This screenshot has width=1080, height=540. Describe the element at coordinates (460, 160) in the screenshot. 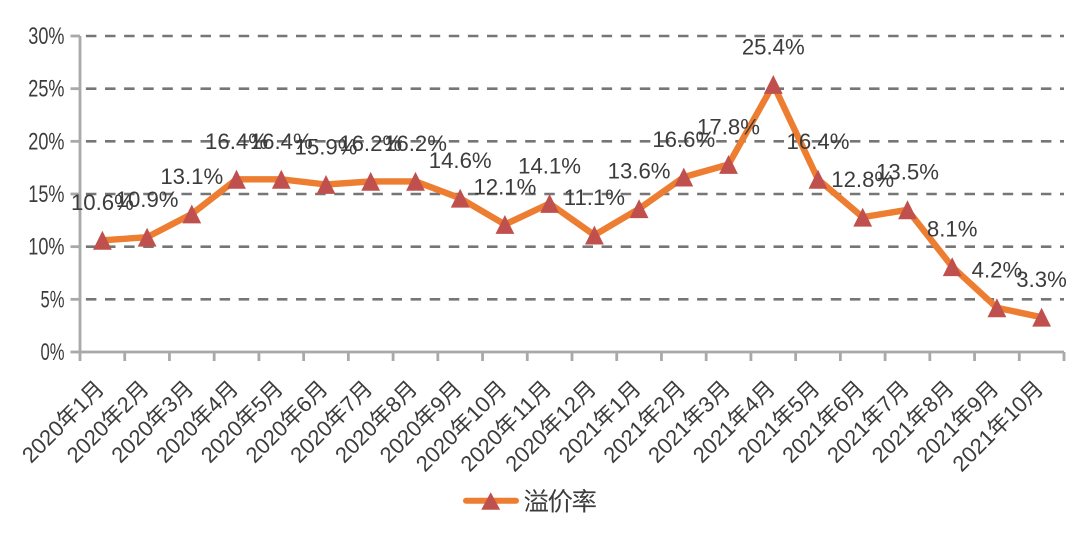

I see `svg-text: 14.6%` at that location.